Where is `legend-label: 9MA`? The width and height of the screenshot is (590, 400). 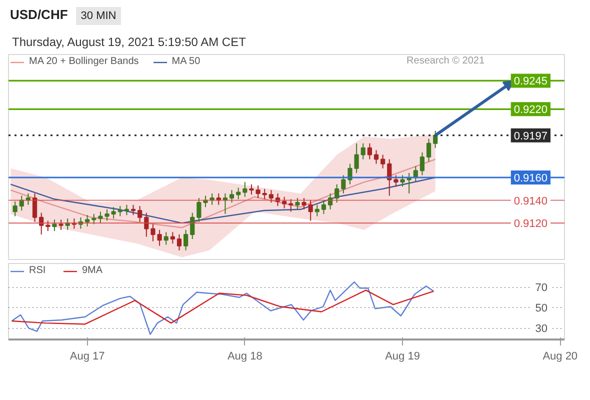
legend-label: 9MA is located at coordinates (92, 270).